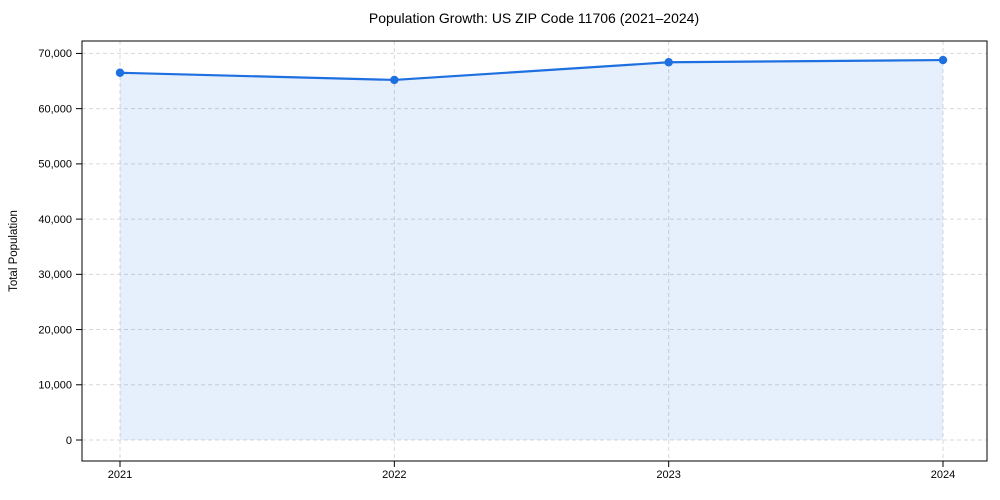  I want to click on data-point-2024, so click(943, 60).